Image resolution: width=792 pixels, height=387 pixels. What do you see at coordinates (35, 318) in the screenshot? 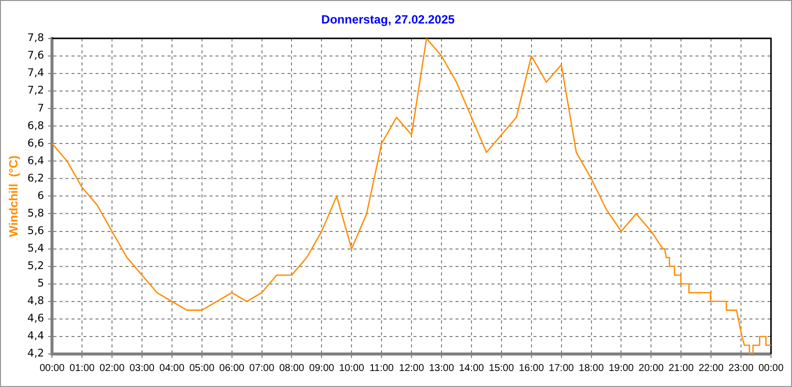
I see `y-tick-label: 4,6` at bounding box center [35, 318].